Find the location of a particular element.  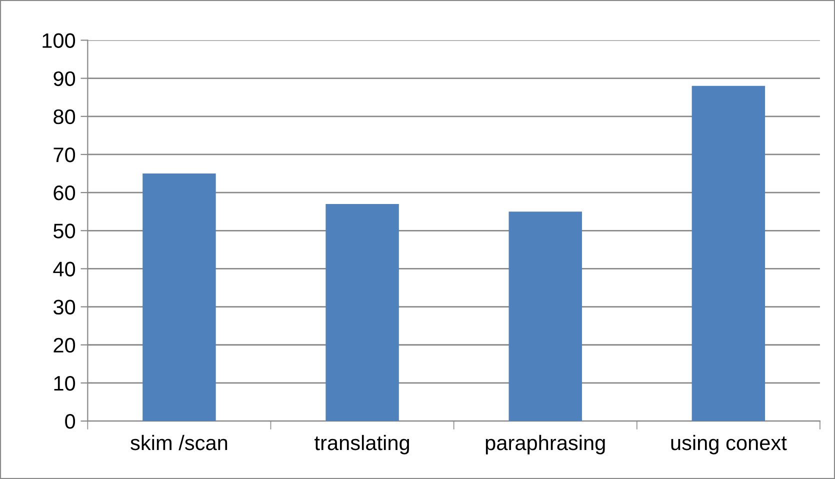

y-tick-label: 70 is located at coordinates (65, 154).